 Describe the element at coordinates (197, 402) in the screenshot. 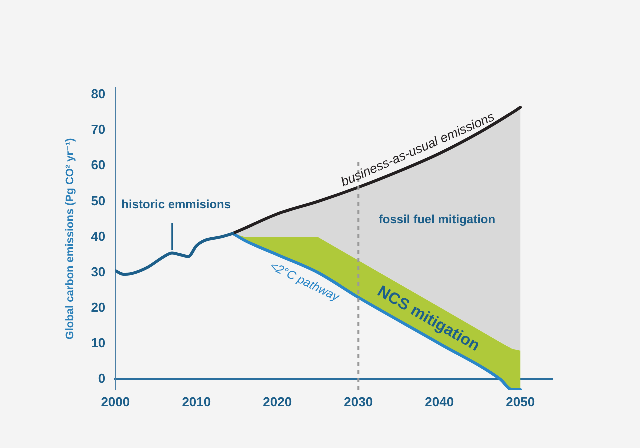

I see `x-tick-label: 2010` at that location.